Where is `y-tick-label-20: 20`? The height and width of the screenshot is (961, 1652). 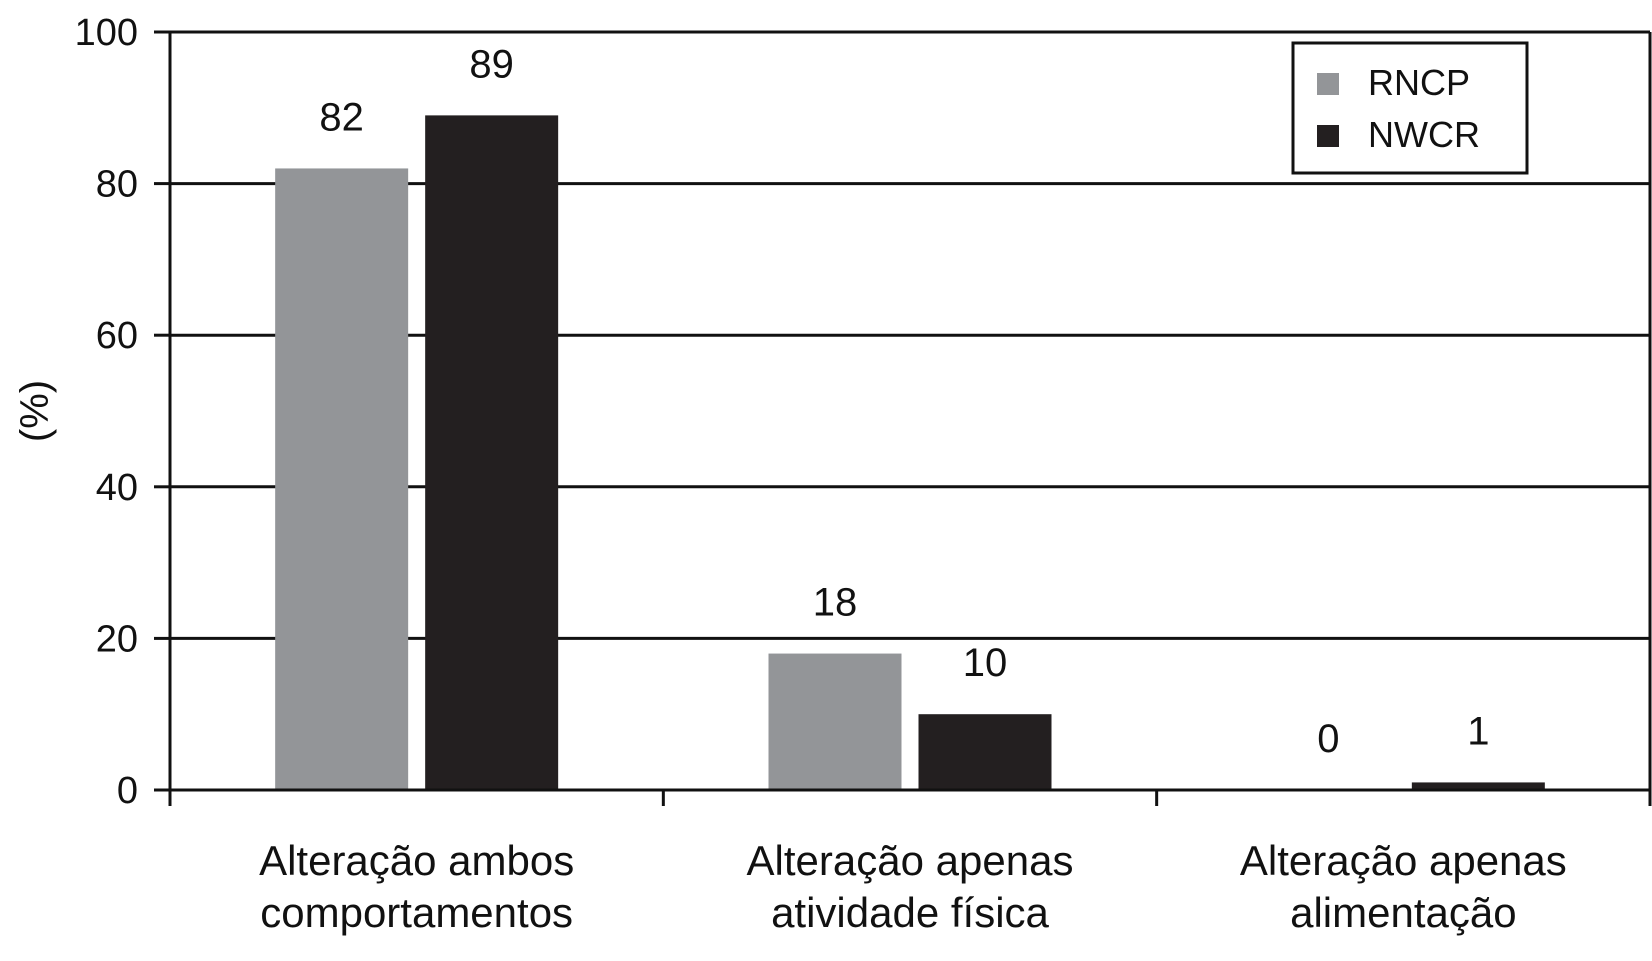
y-tick-label-20: 20 is located at coordinates (117, 639).